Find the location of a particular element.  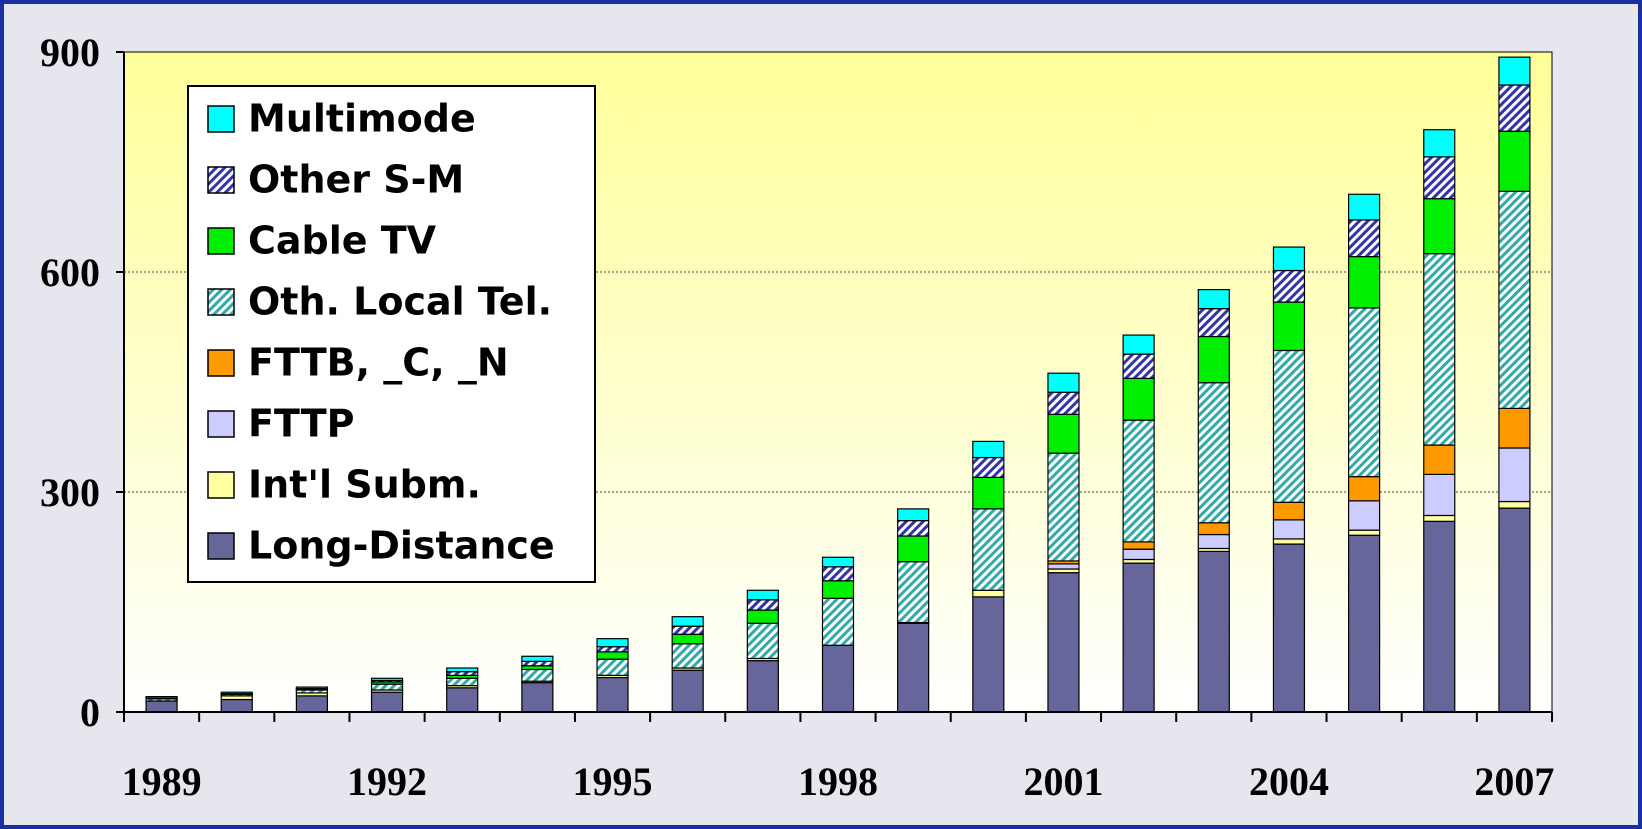

legend-label: Other S-M is located at coordinates (356, 180).